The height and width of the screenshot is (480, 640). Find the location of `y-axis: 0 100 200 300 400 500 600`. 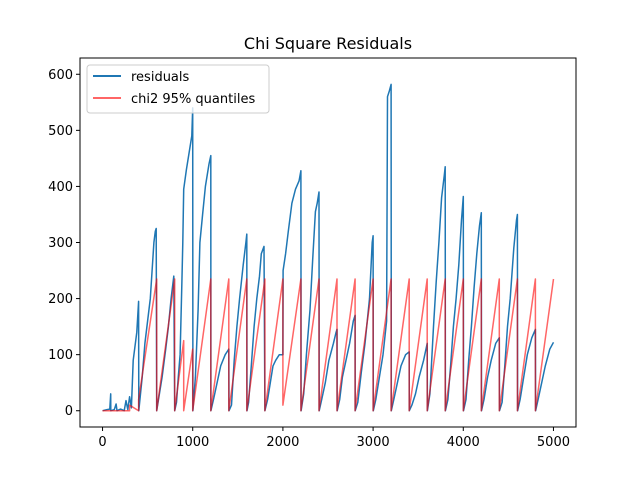

y-axis: 0 100 200 300 400 500 600 is located at coordinates (64, 243).